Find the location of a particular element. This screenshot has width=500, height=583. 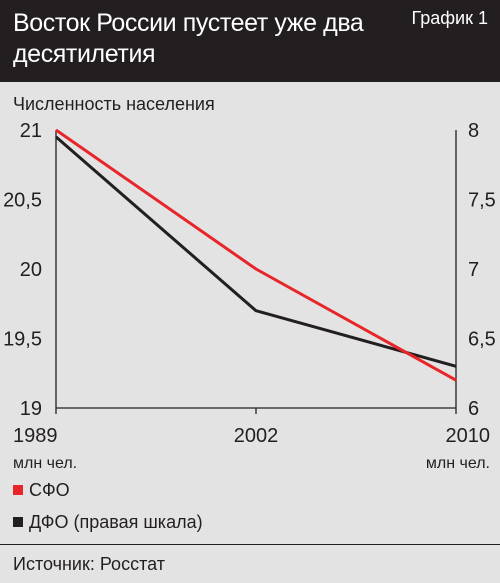

left-tick-label: 20 is located at coordinates (31, 270).